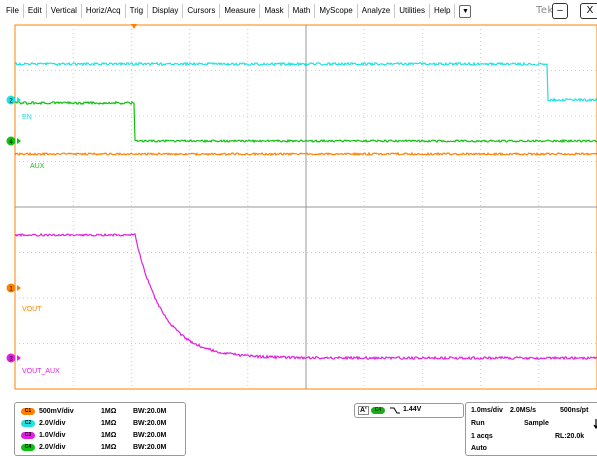  I want to click on close-button: X, so click(588, 11).